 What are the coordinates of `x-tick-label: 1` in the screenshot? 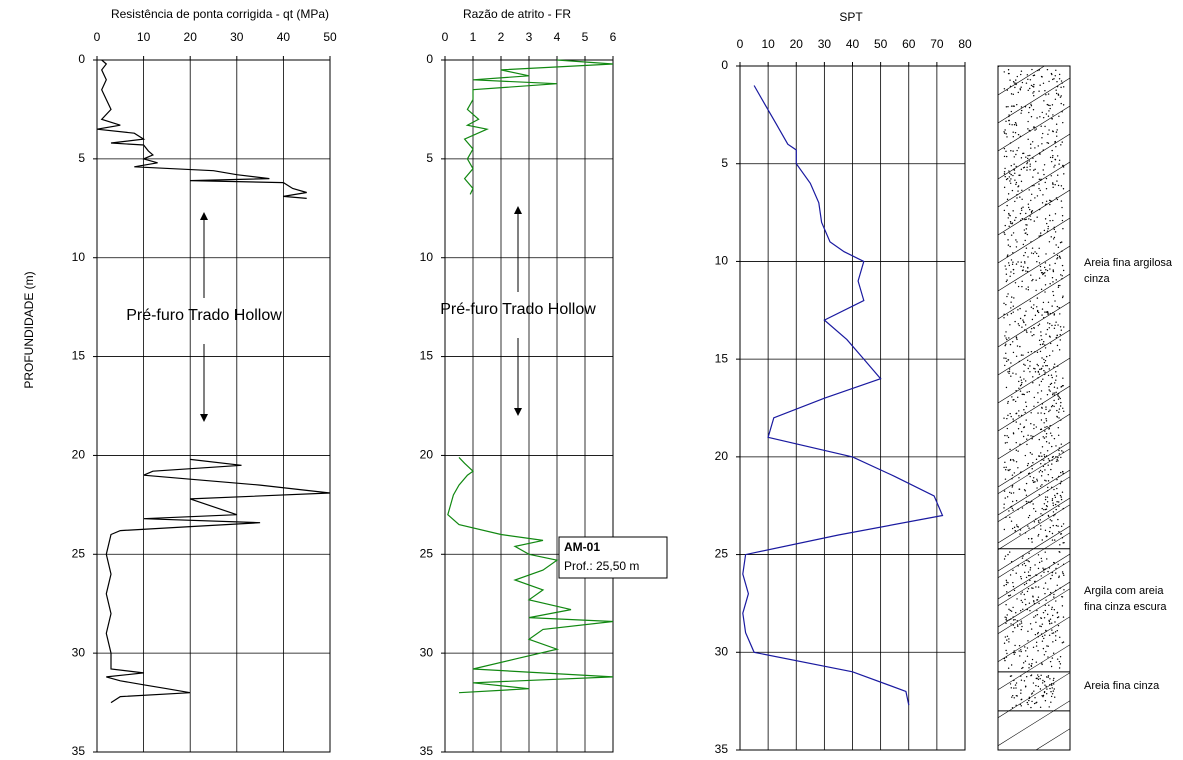 It's located at (473, 37).